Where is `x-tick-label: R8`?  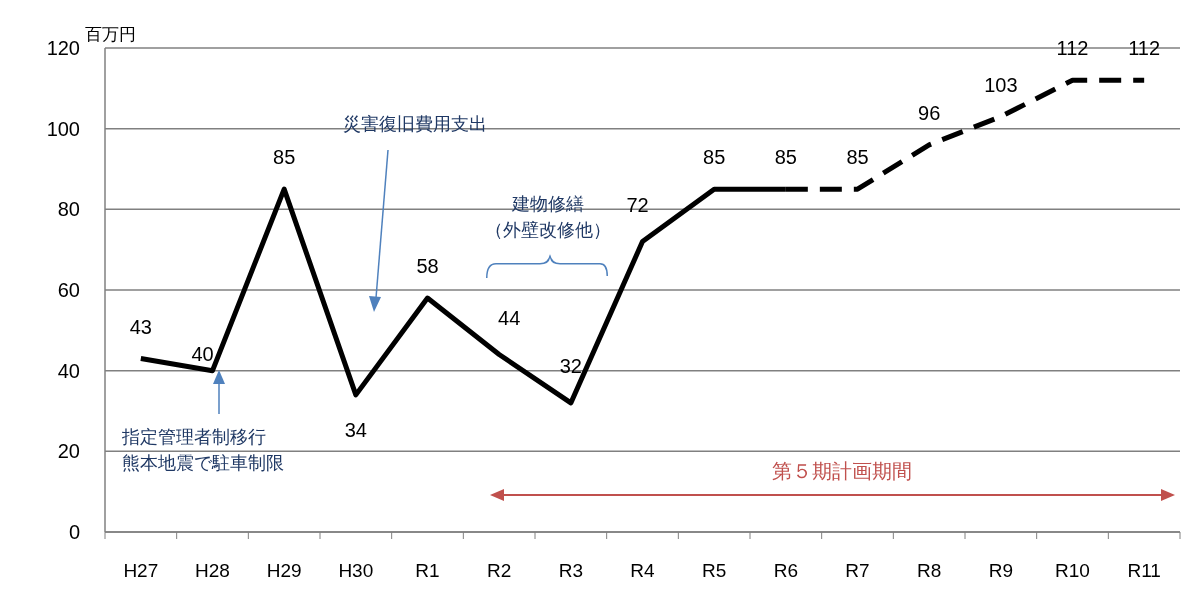 x-tick-label: R8 is located at coordinates (929, 570).